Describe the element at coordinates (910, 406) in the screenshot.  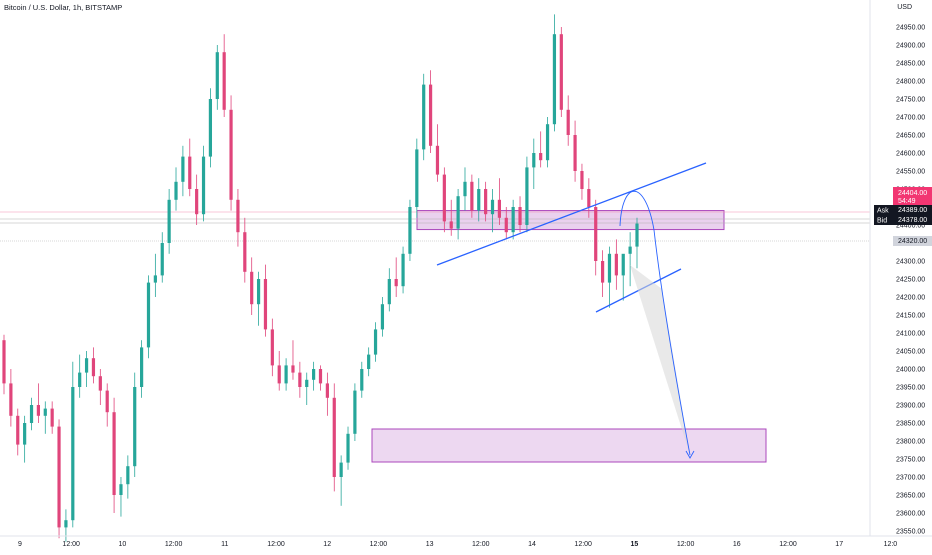
I see `y-tick-label: 23900.00` at that location.